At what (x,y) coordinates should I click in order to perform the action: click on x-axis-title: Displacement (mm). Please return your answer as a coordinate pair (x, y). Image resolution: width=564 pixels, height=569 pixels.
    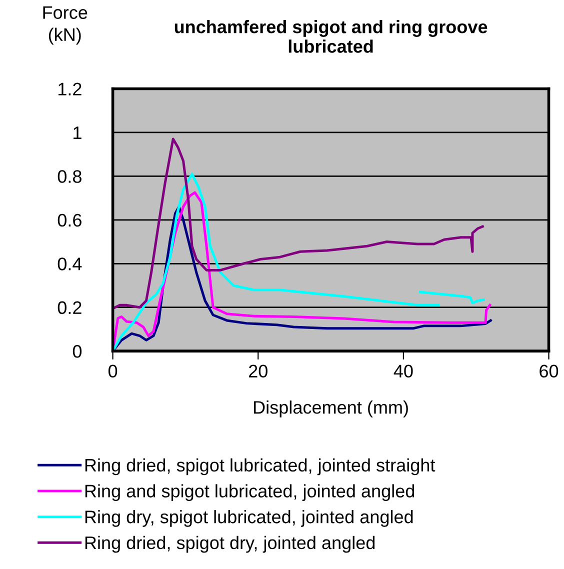
    Looking at the image, I should click on (331, 409).